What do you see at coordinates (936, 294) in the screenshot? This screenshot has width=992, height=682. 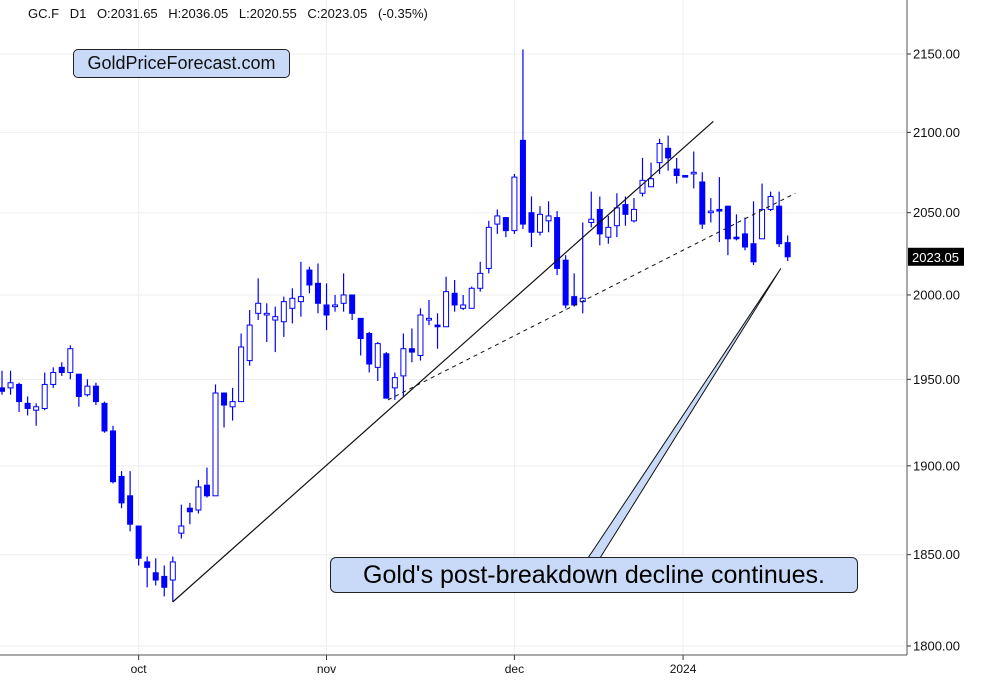 I see `y-tick-label: 2000.00` at bounding box center [936, 294].